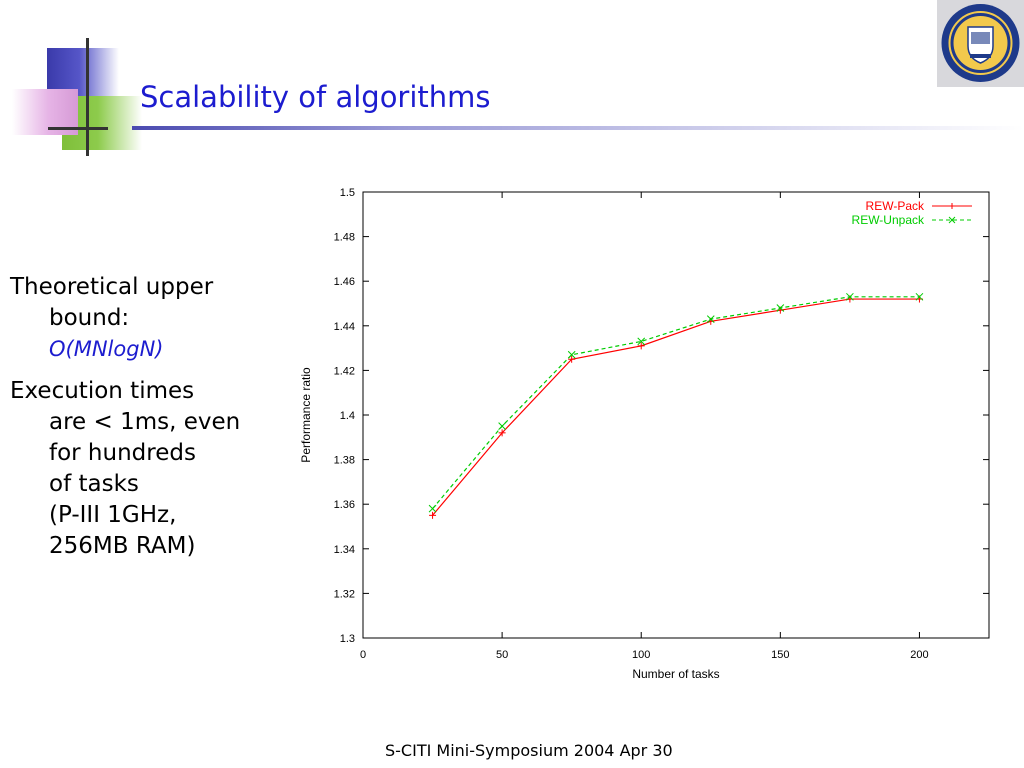  I want to click on bullet-line: of tasks, so click(94, 484).